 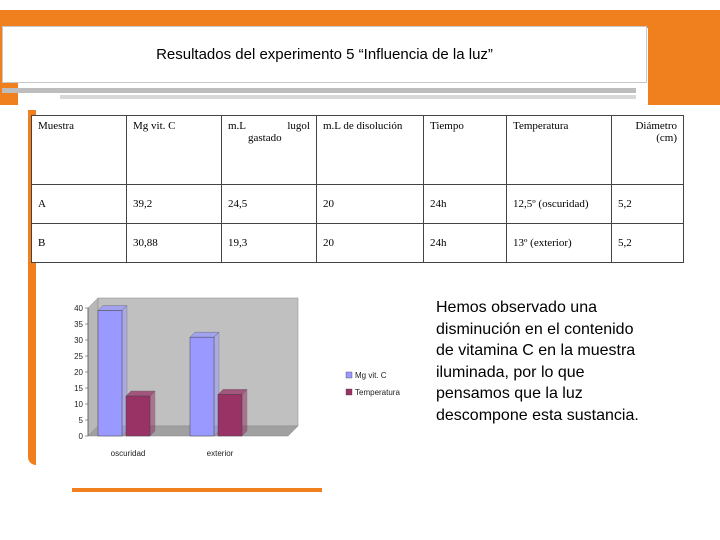 I want to click on y-tick-label: 0, so click(x=81, y=436).